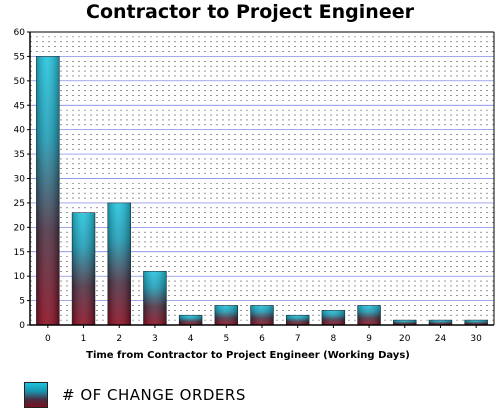  Describe the element at coordinates (405, 339) in the screenshot. I see `x-tick-label: 20` at that location.